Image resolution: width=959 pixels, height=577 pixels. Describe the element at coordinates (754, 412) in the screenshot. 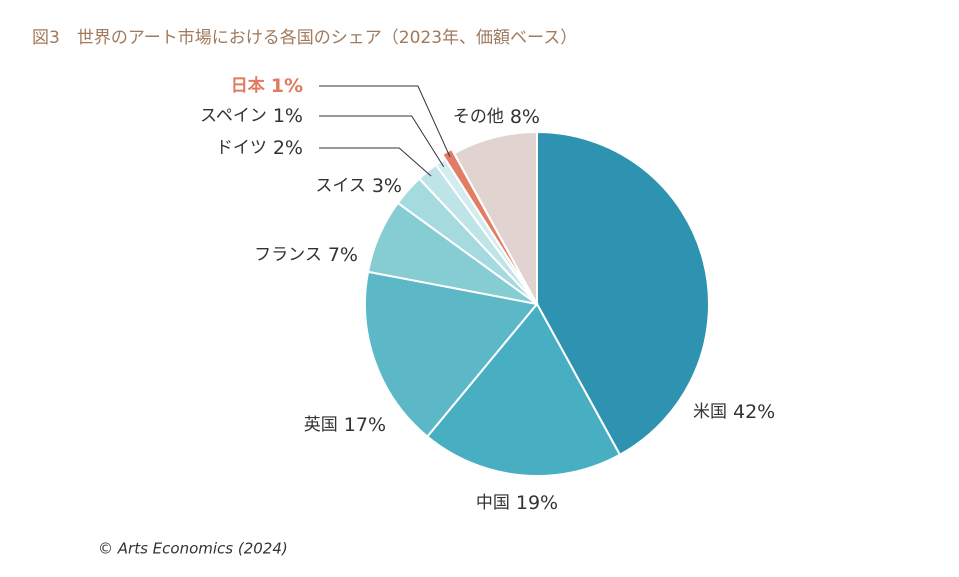

I see `slice-value-label: 42%` at that location.